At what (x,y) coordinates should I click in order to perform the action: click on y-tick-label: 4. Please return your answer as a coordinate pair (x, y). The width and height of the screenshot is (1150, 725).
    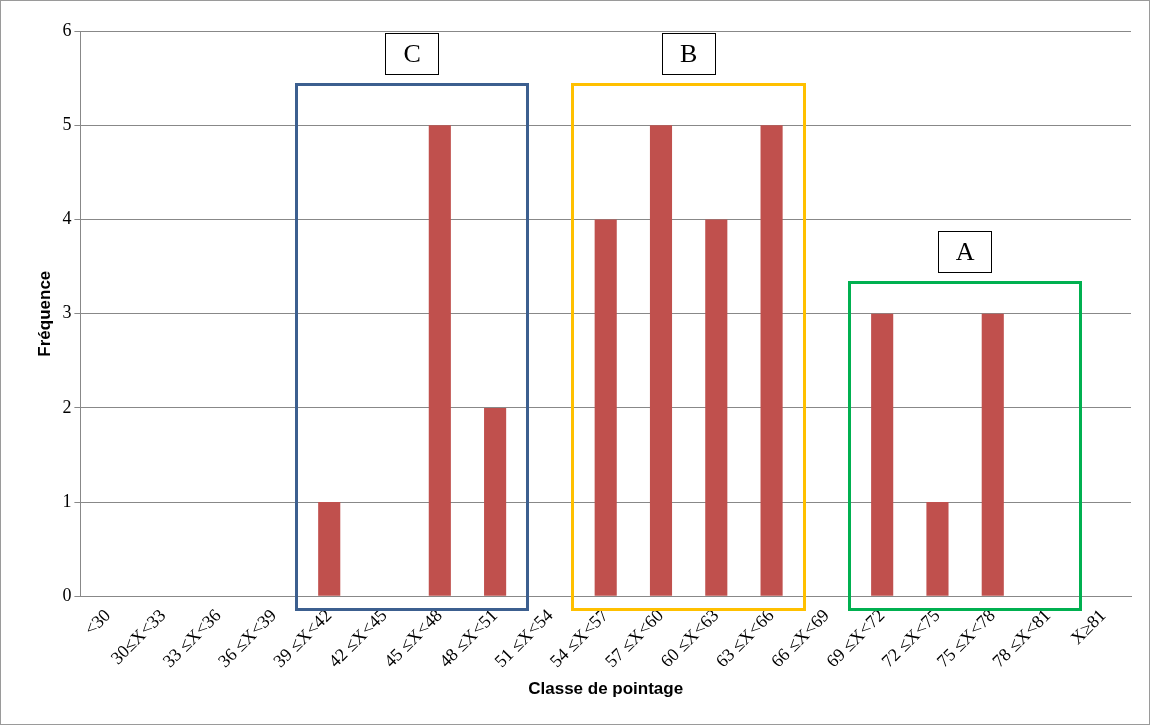
    Looking at the image, I should click on (67, 218).